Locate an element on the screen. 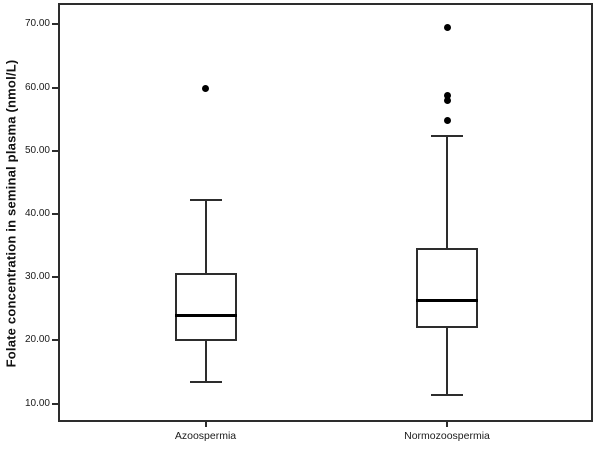 Image resolution: width=600 pixels, height=450 pixels. x-category-label: Azoospermia is located at coordinates (205, 436).